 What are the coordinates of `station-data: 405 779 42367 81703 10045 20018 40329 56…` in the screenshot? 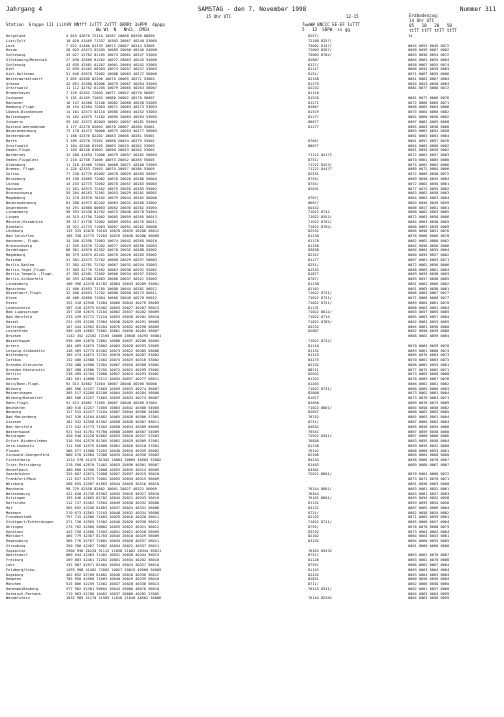 It's located at (113, 536).